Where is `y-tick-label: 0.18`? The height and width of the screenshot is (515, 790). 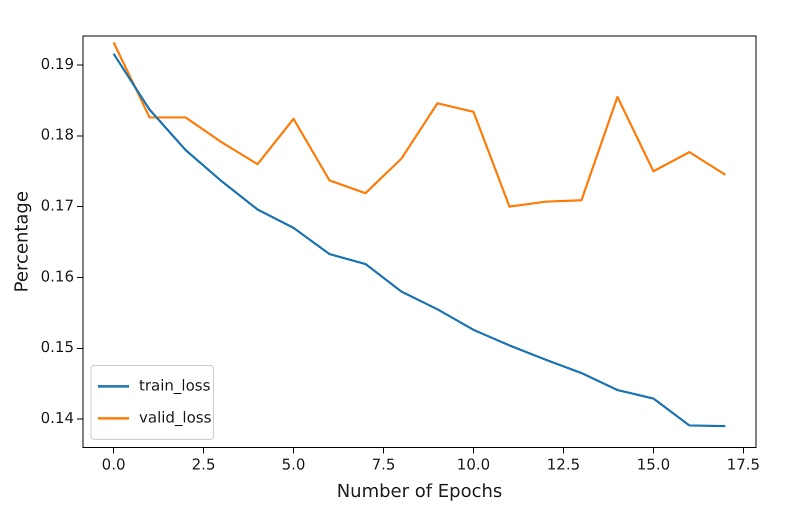
y-tick-label: 0.18 is located at coordinates (57, 135).